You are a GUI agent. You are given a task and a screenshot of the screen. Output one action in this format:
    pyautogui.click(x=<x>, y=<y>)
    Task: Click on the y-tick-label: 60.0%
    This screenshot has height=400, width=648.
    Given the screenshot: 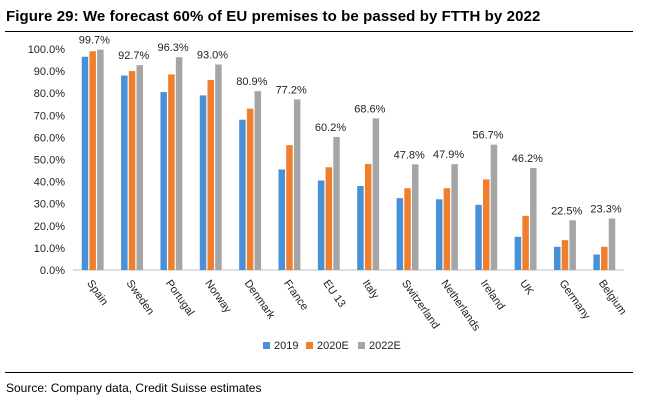 What is the action you would take?
    pyautogui.click(x=49, y=138)
    